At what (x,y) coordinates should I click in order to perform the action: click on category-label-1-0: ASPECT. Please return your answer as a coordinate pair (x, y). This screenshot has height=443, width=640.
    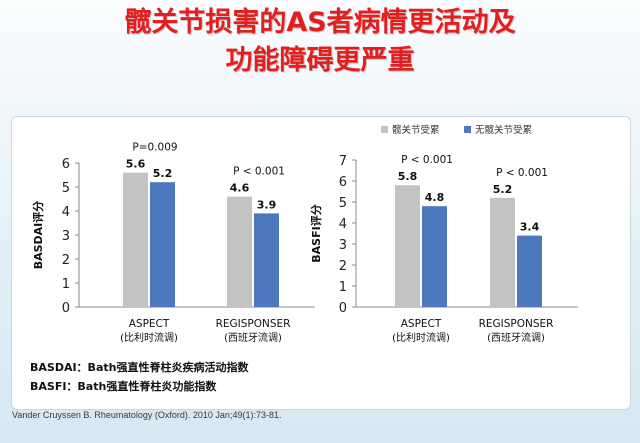
    Looking at the image, I should click on (421, 324).